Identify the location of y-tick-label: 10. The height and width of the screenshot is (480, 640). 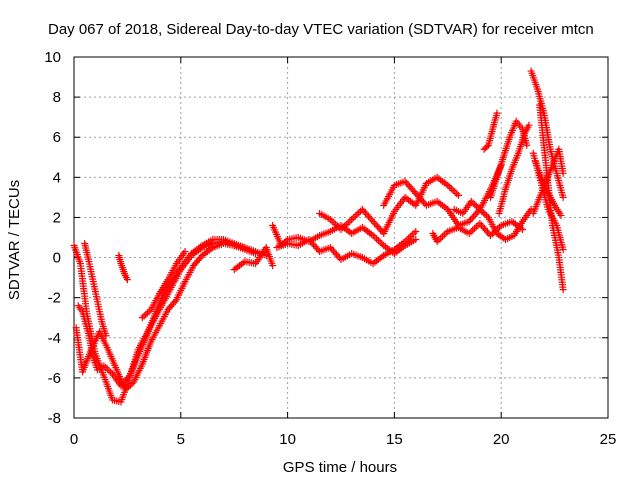
(52, 57).